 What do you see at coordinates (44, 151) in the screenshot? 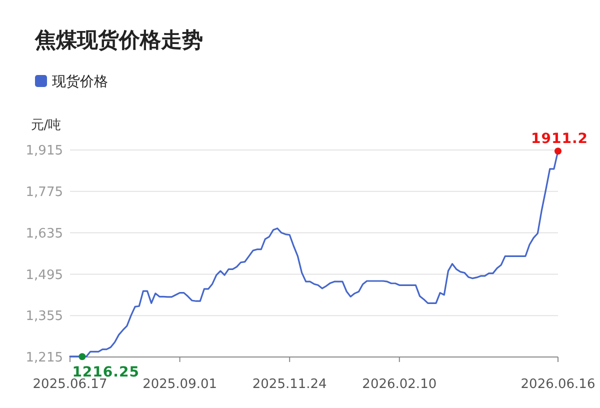
I see `y-tick-label: 1,915` at bounding box center [44, 151].